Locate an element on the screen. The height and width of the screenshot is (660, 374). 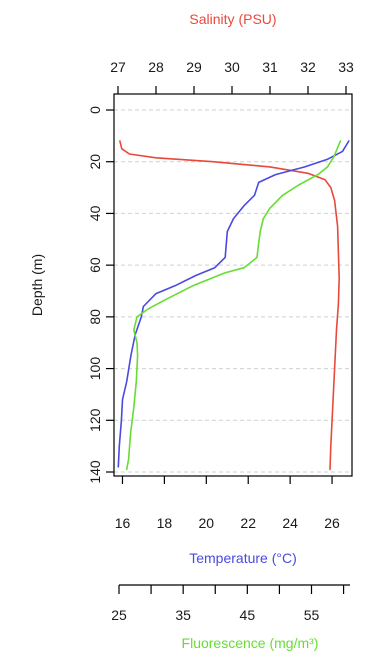
temperature-tick-label: 18 is located at coordinates (165, 523).